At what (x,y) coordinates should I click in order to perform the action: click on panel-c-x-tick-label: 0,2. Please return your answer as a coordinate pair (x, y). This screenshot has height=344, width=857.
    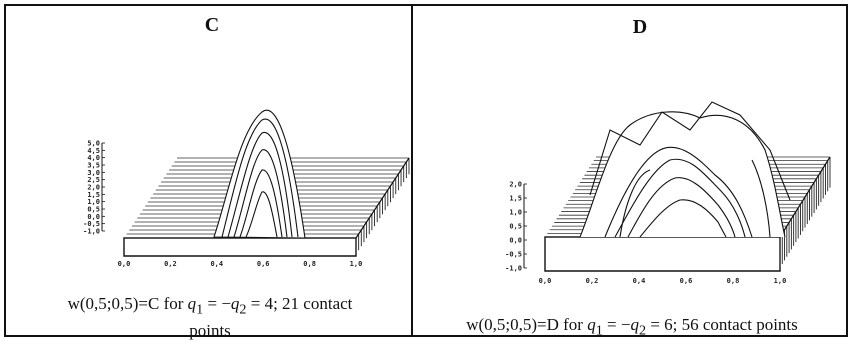
    Looking at the image, I should click on (170, 264).